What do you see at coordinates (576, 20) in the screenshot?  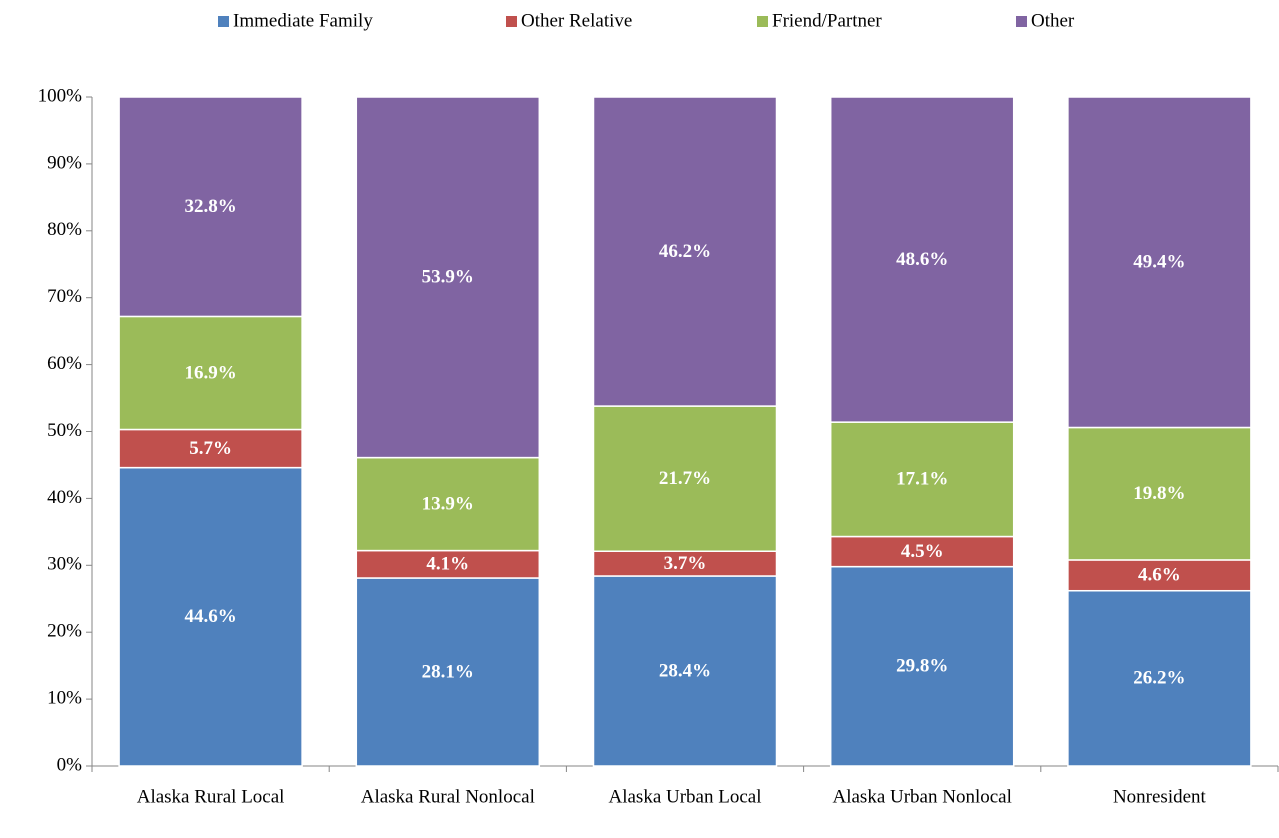 I see `legend-label: Other Relative` at bounding box center [576, 20].